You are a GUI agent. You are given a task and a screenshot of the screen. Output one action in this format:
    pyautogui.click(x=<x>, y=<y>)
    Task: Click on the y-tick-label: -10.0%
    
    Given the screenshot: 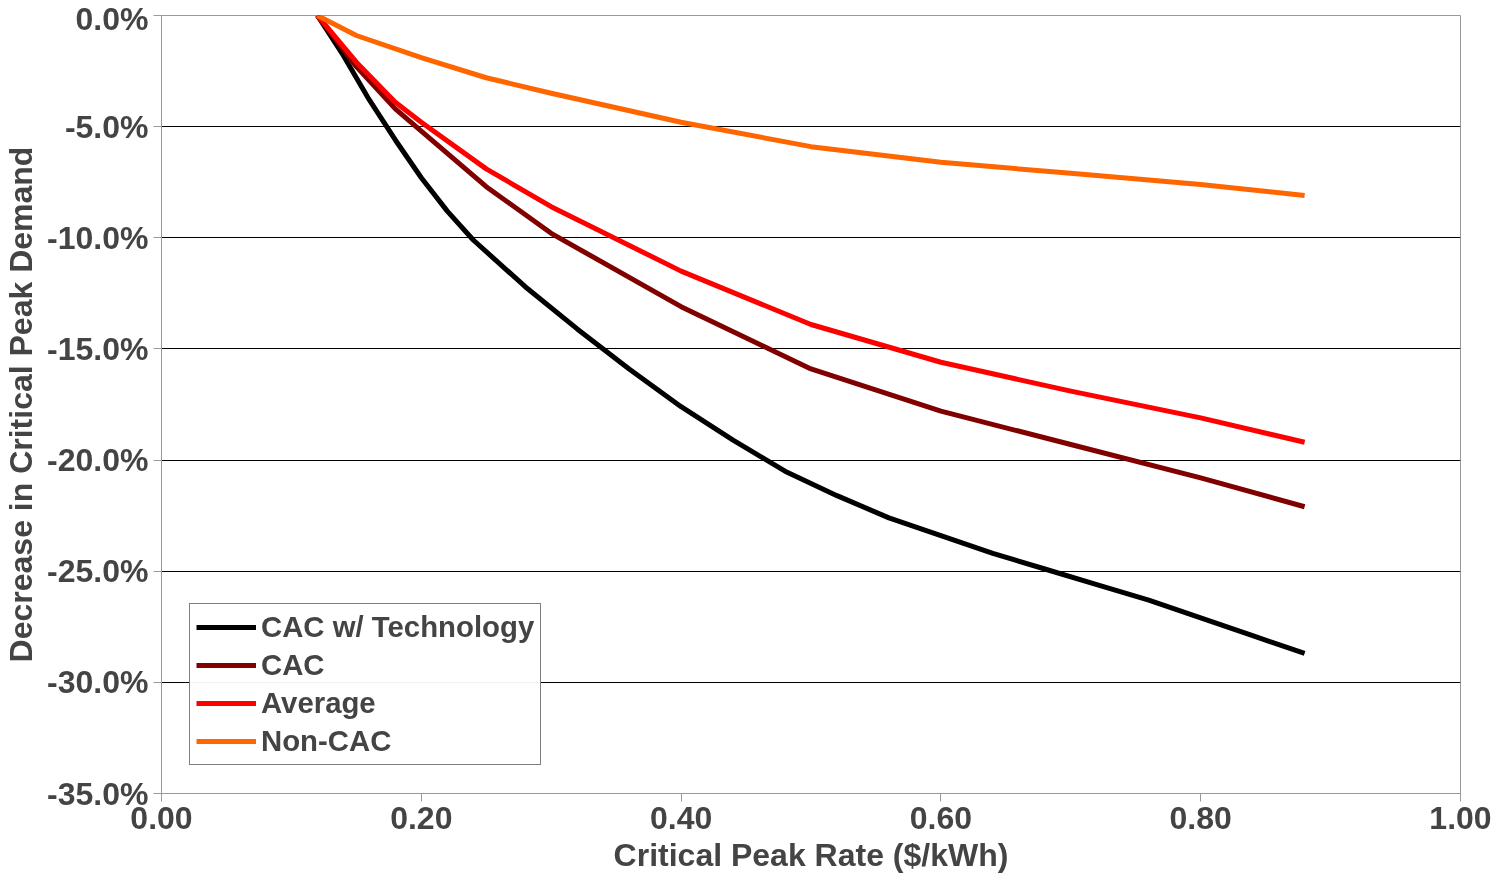 What is the action you would take?
    pyautogui.click(x=98, y=237)
    